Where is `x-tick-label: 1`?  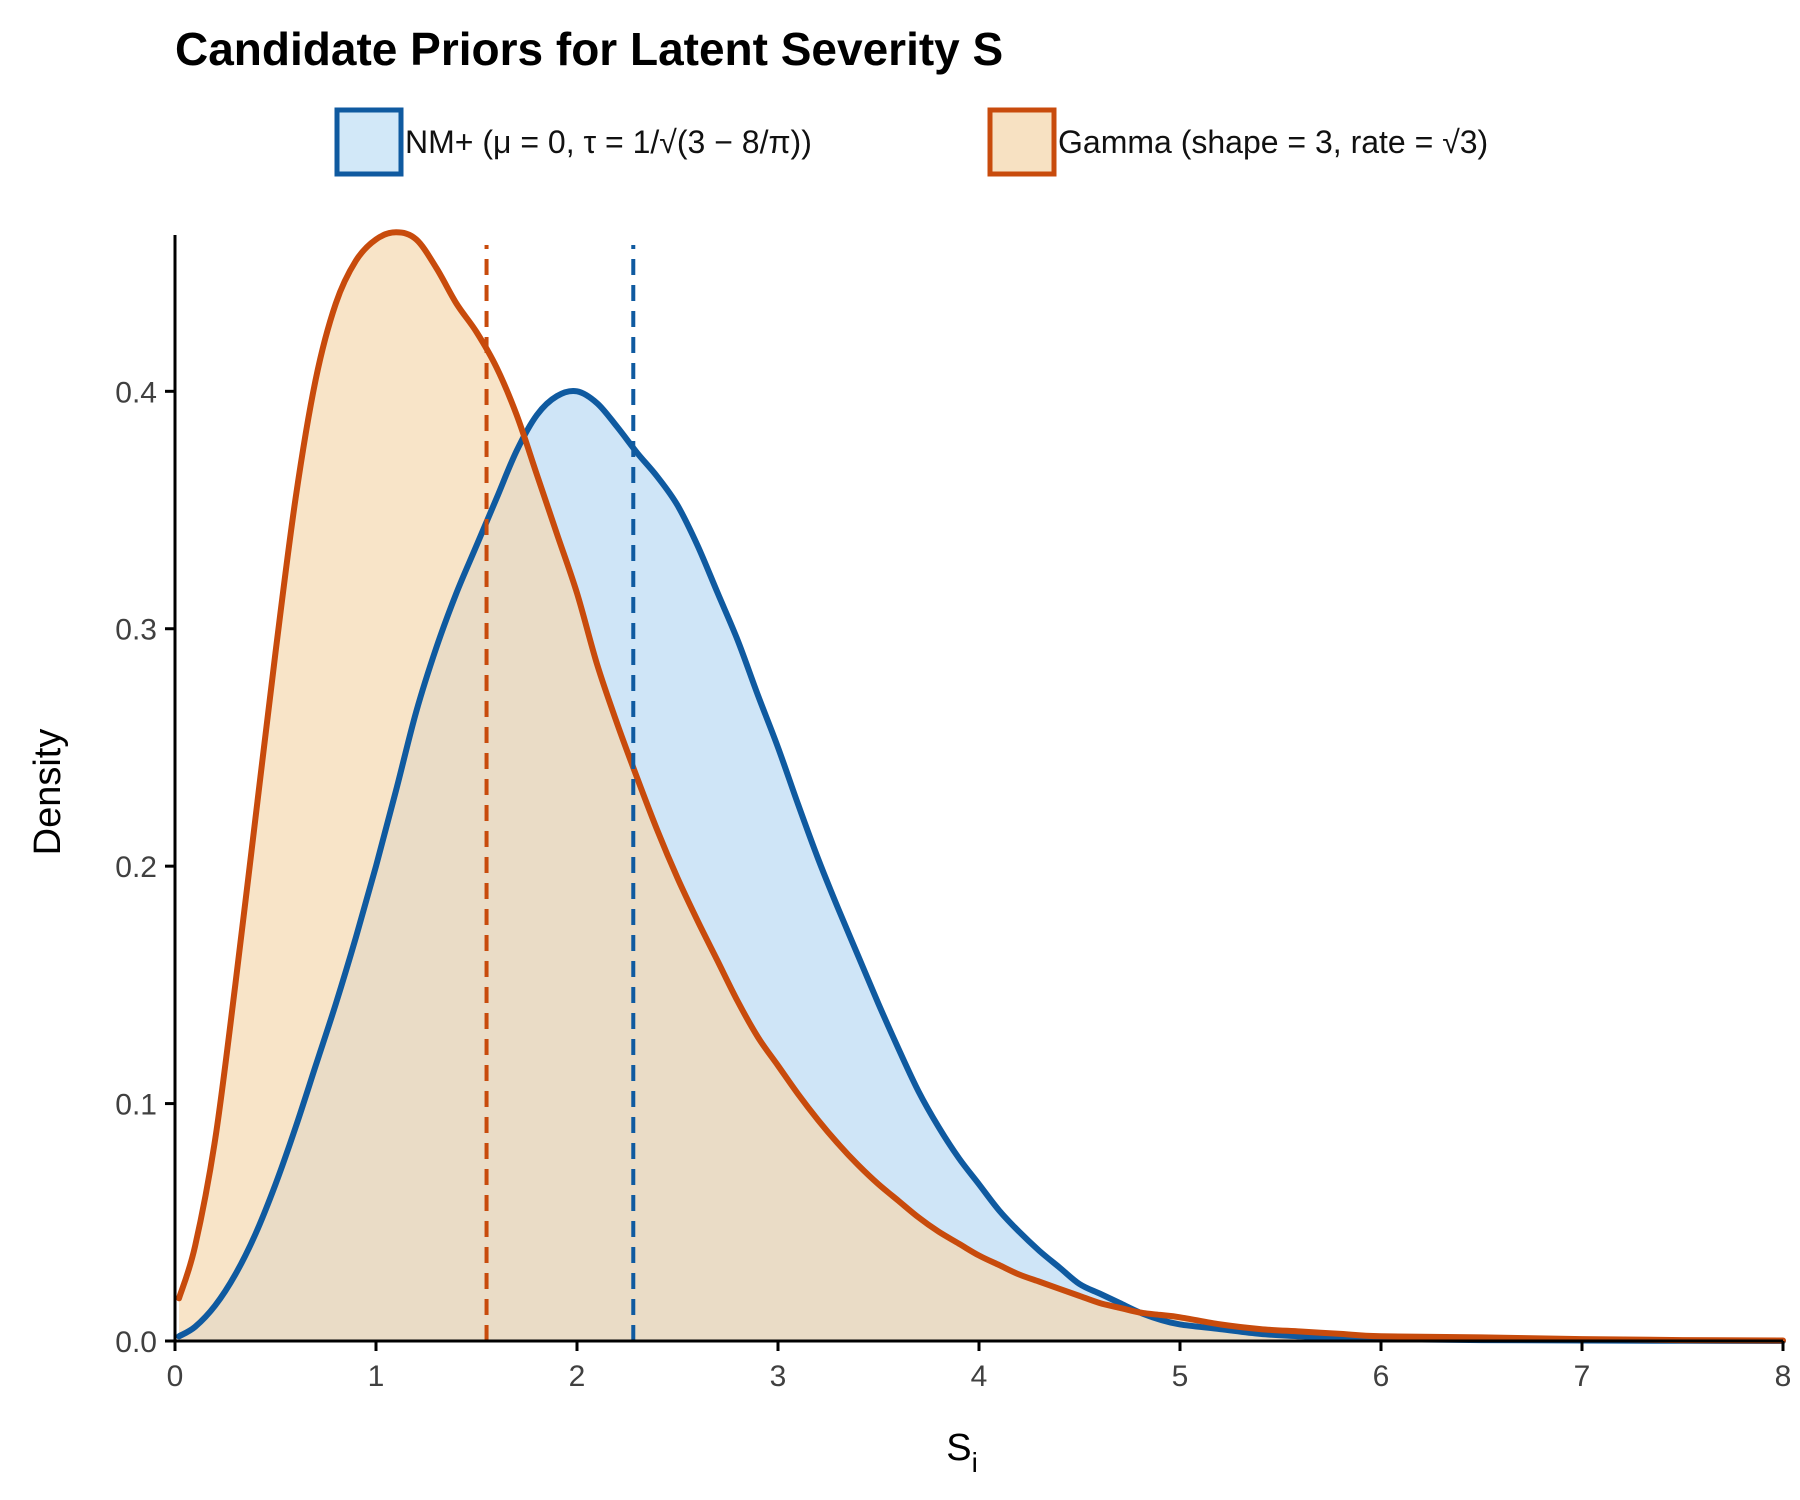 x-tick-label: 1 is located at coordinates (376, 1376).